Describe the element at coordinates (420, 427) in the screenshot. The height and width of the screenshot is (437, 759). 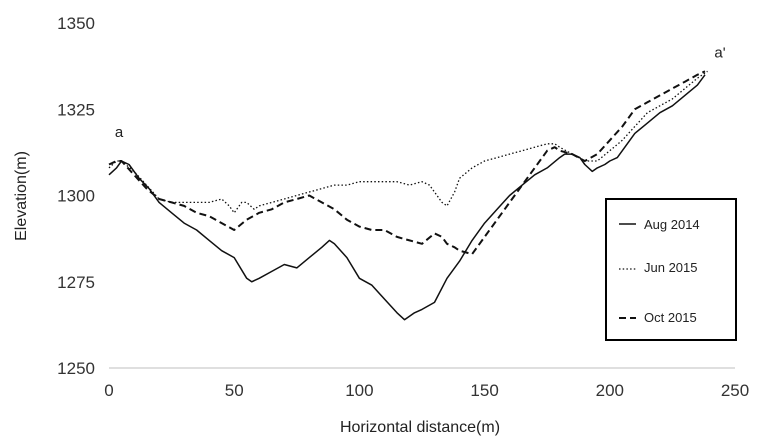
I see `x-axis-title: Horizontal distance(m)` at that location.